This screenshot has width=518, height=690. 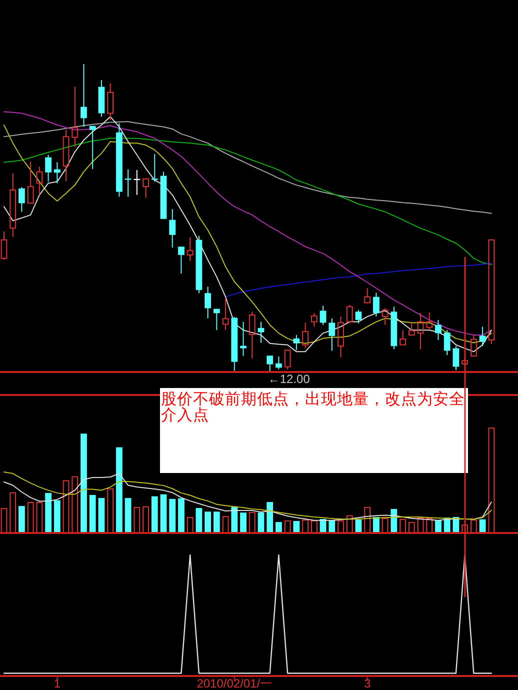 I want to click on note: 股价不破前期低点，出现地量，改点为安全介入点, so click(x=314, y=430).